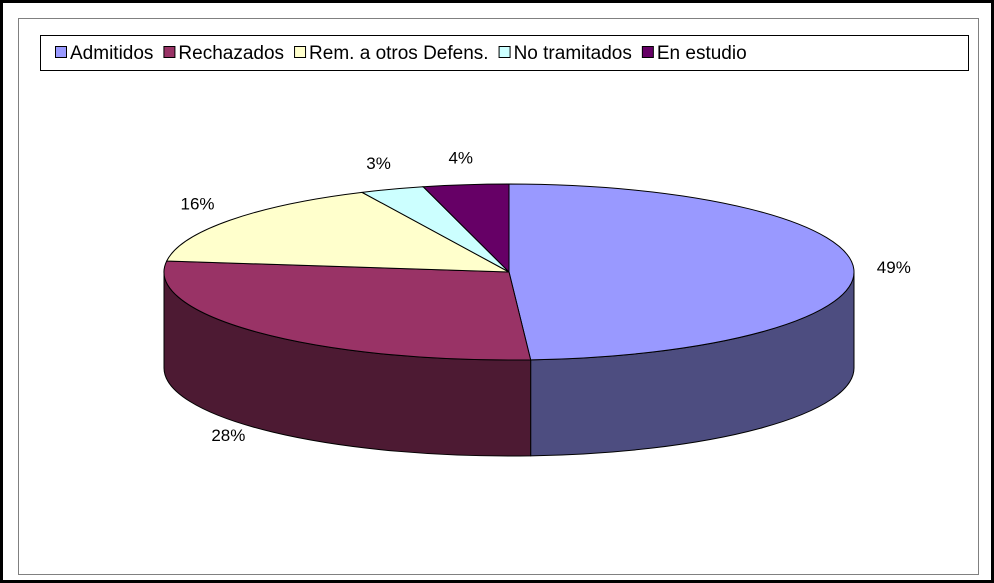 Image resolution: width=994 pixels, height=583 pixels. I want to click on data-label: 49%, so click(894, 267).